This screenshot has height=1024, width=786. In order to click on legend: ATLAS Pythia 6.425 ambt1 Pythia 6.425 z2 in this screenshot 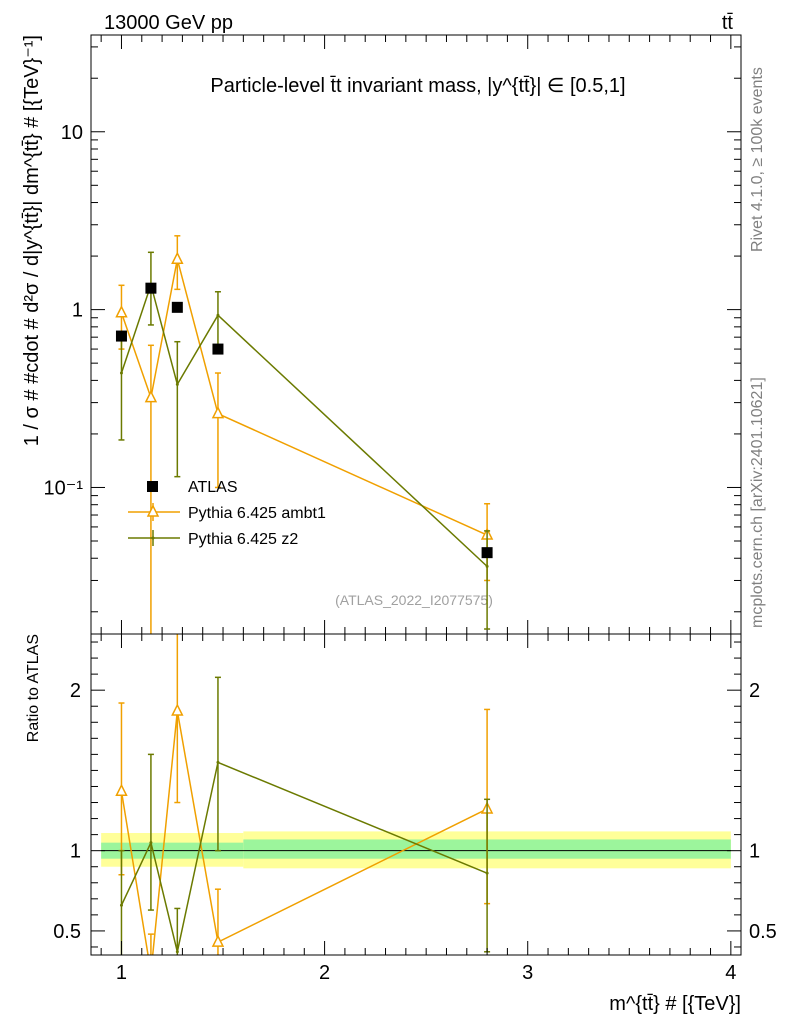, I will do `click(227, 513)`.